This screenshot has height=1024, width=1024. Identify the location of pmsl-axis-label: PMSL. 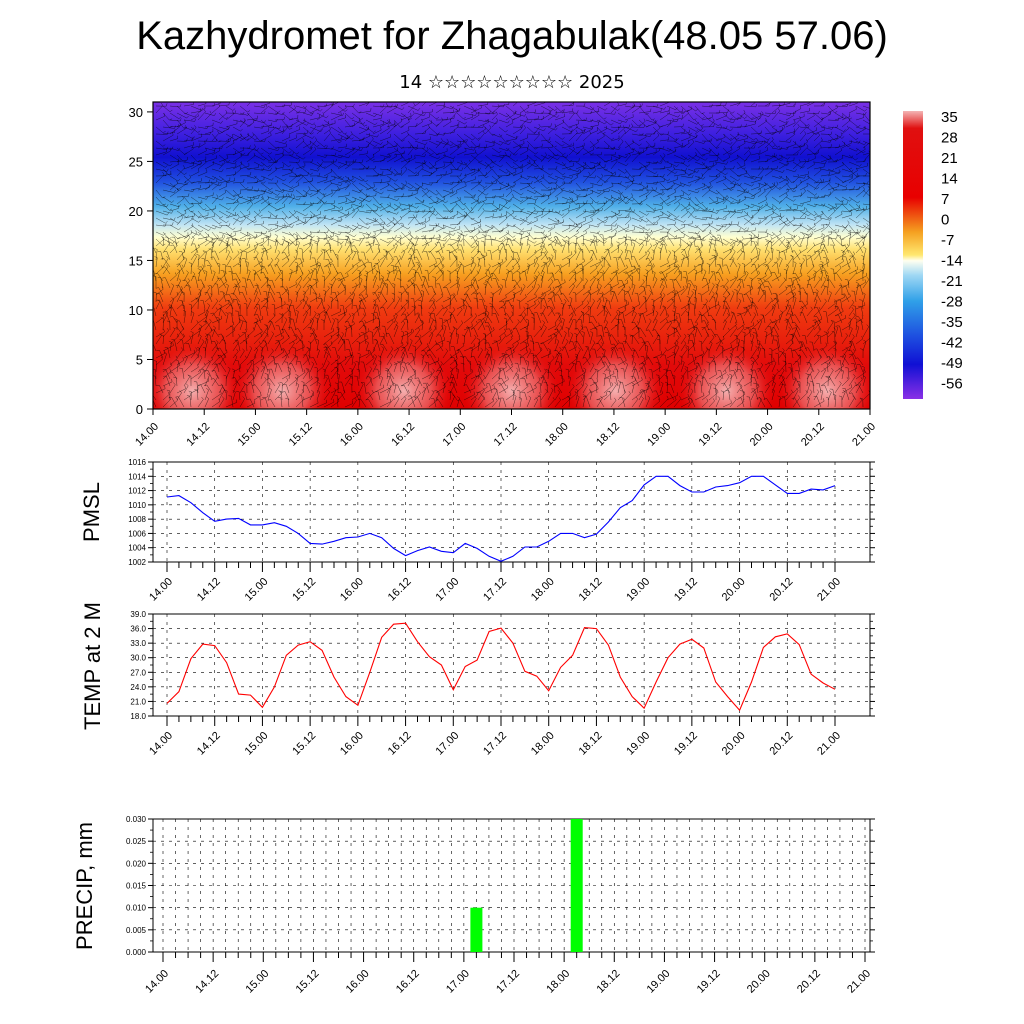
(91, 512).